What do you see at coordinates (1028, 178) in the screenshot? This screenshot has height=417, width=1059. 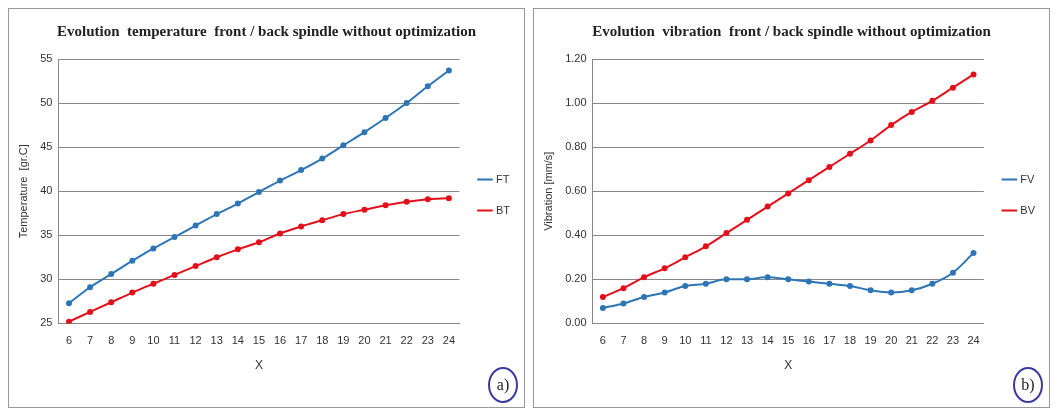 I see `legend-label: FV` at bounding box center [1028, 178].